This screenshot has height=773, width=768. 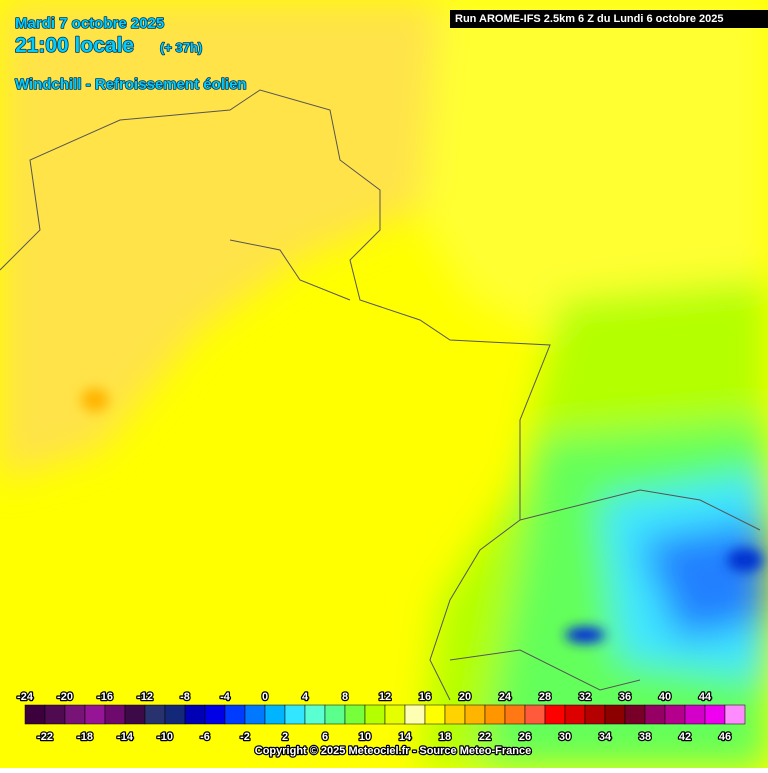 I want to click on colorbar-label: 22, so click(x=485, y=737).